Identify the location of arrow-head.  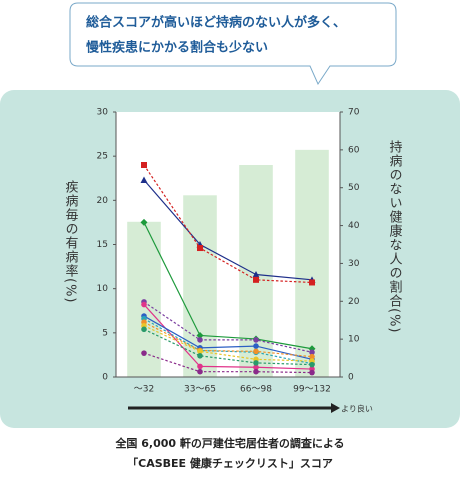
(335, 408).